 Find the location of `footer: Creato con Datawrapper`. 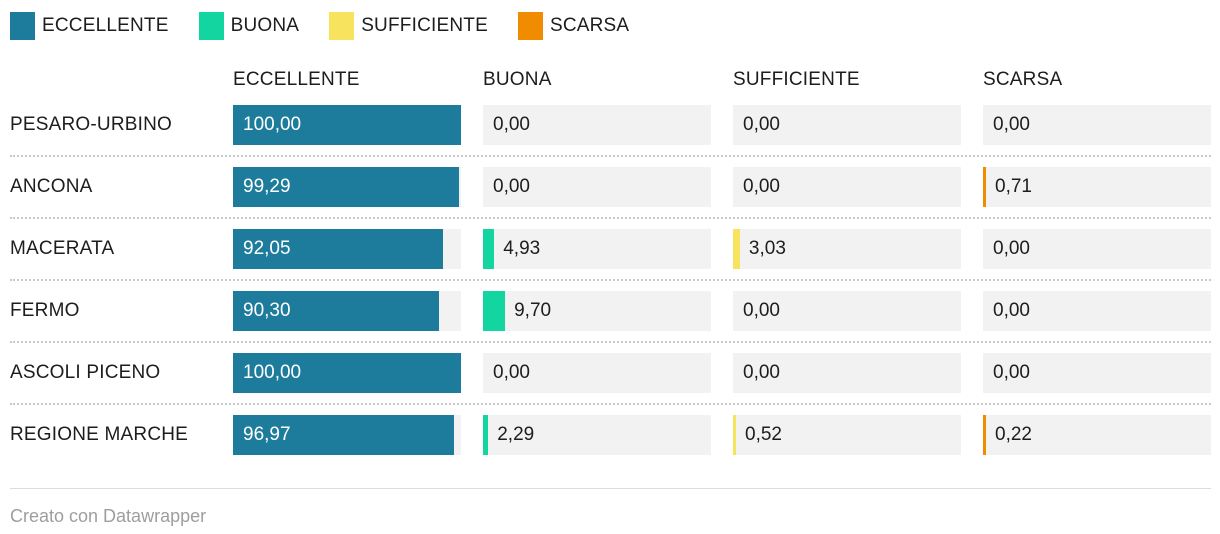

footer: Creato con Datawrapper is located at coordinates (610, 507).